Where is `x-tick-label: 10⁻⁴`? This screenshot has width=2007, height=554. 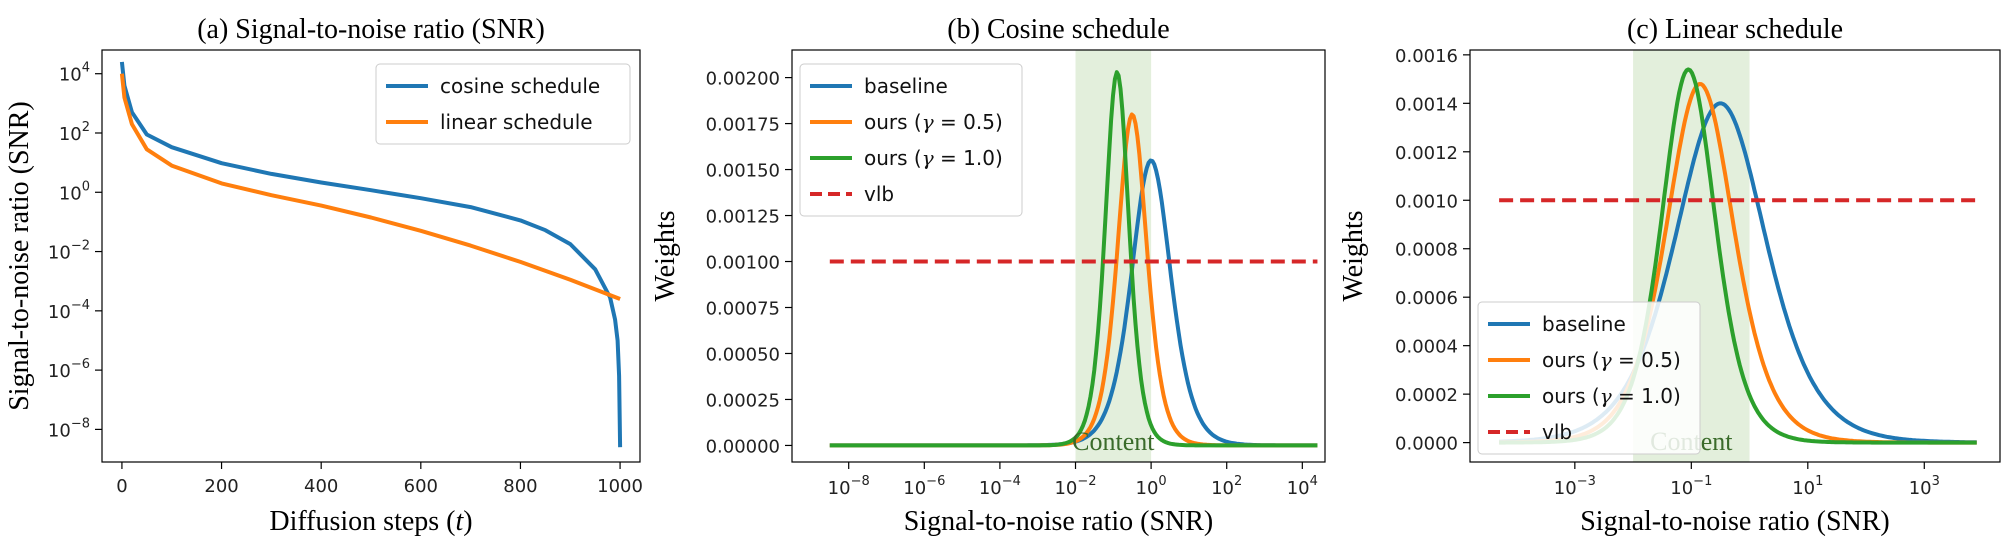 x-tick-label: 10⁻⁴ is located at coordinates (1000, 486).